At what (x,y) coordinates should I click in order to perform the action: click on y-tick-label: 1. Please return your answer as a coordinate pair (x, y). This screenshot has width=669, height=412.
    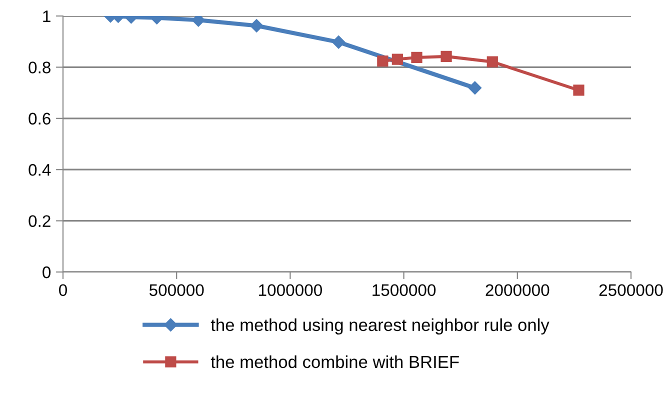
    Looking at the image, I should click on (46, 16).